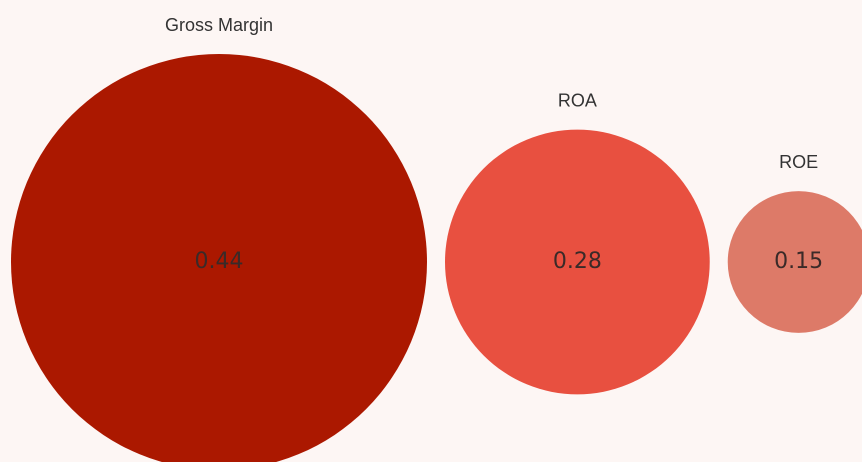  I want to click on bubble, so click(794, 262).